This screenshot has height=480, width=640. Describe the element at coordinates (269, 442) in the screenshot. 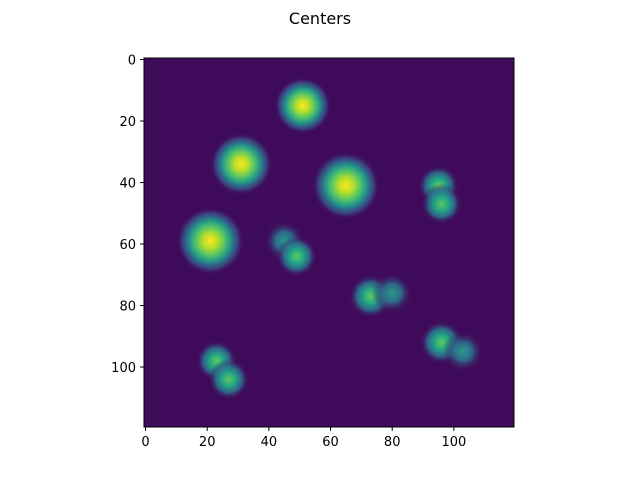

I see `x-tick-label: 40` at that location.